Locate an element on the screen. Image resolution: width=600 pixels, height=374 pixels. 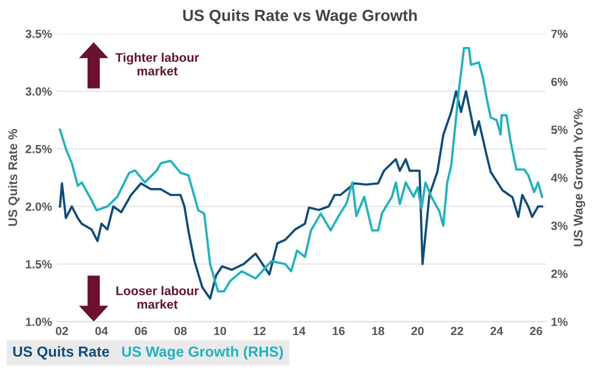
x-tick-label: 20 is located at coordinates (417, 331).